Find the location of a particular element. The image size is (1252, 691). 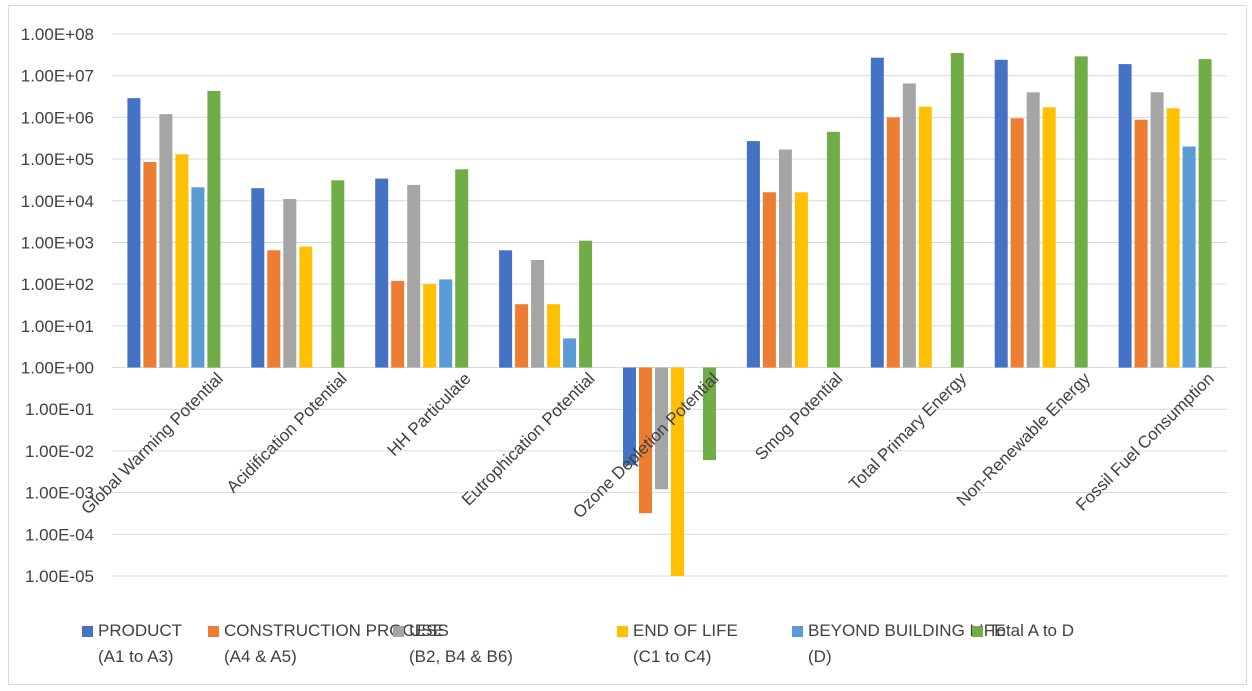

legend-label-line2: (A4 & A5) is located at coordinates (260, 656).